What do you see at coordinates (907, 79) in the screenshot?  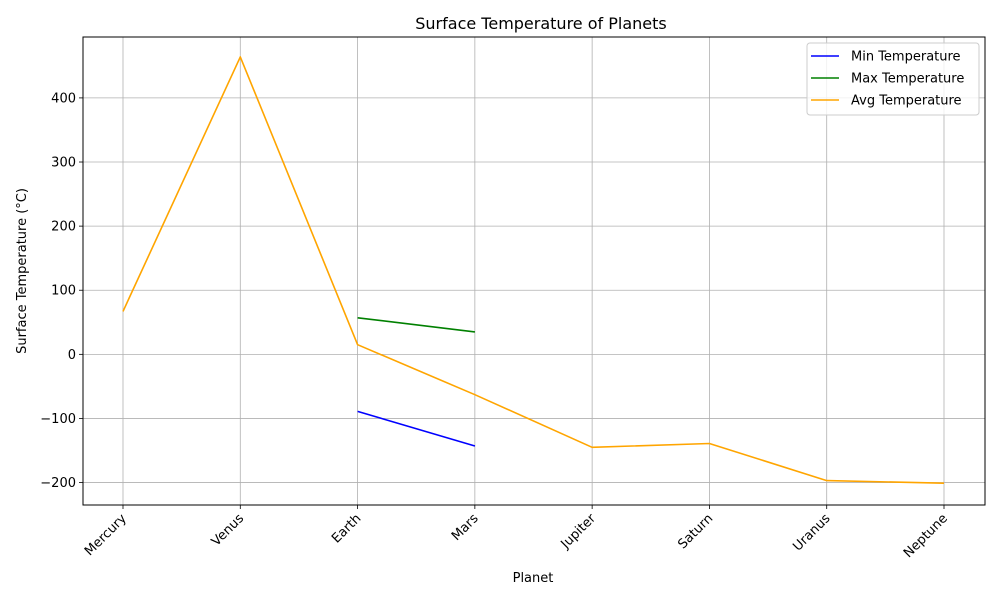 I see `legend-label: Max Temperature` at bounding box center [907, 79].